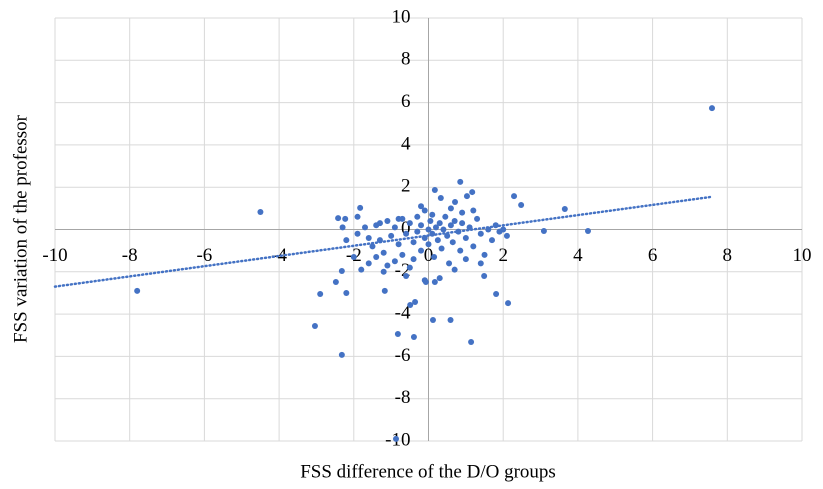 This screenshot has width=823, height=489. Describe the element at coordinates (406, 228) in the screenshot. I see `y-tick-label: 0` at that location.